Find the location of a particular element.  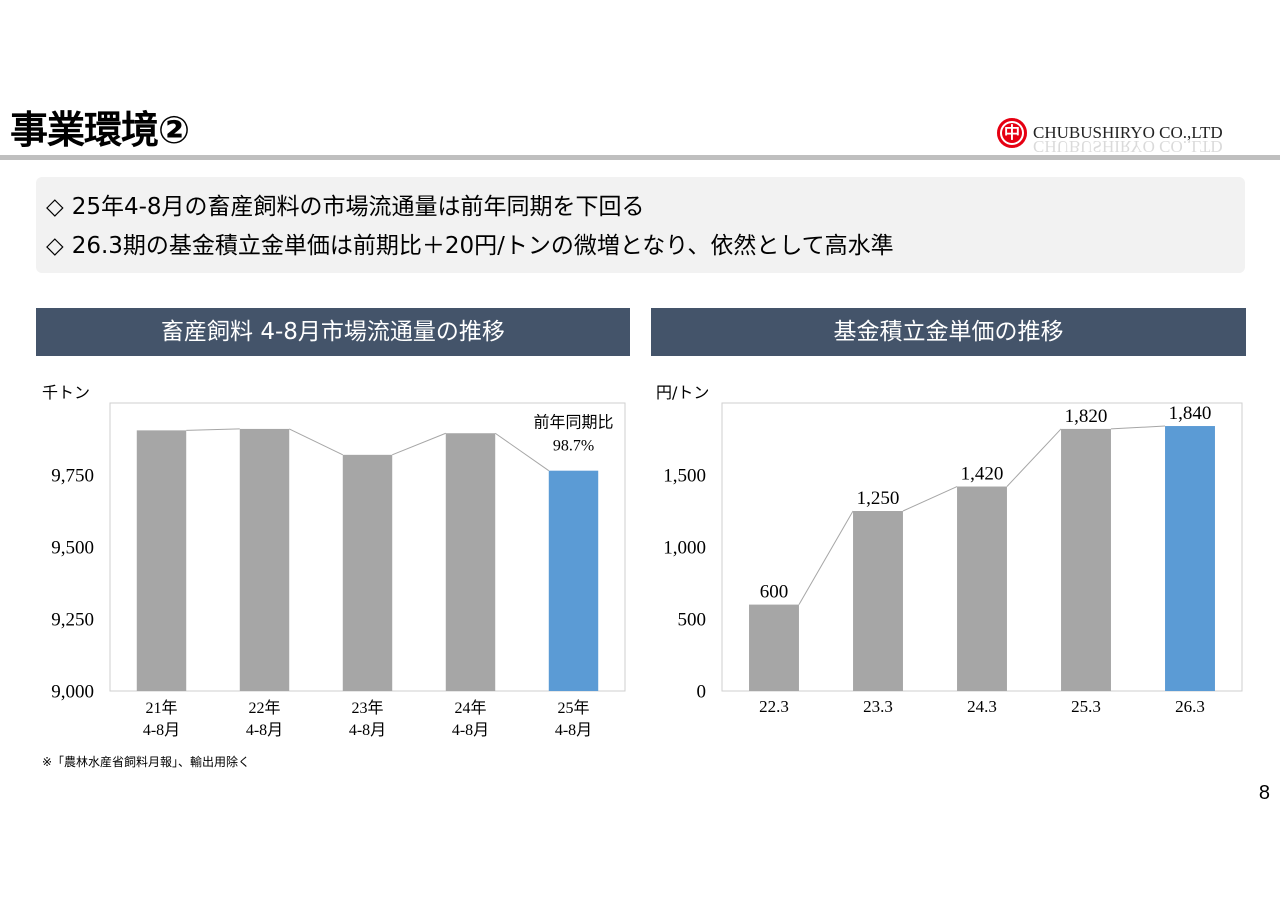

fund-price-y-tick-label-2: 1,000 is located at coordinates (684, 548).